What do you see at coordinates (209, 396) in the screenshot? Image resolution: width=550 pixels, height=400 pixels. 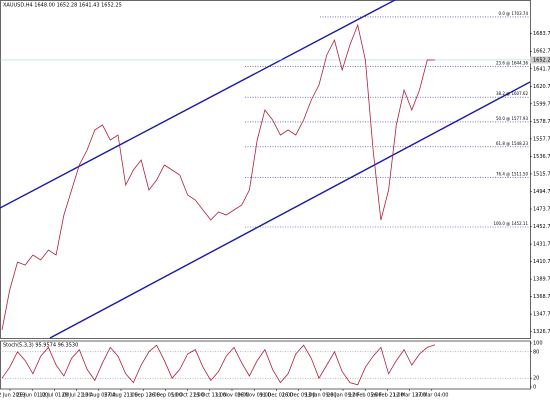 I see `x-tick-label: 25 Oct 13:00` at bounding box center [209, 396].